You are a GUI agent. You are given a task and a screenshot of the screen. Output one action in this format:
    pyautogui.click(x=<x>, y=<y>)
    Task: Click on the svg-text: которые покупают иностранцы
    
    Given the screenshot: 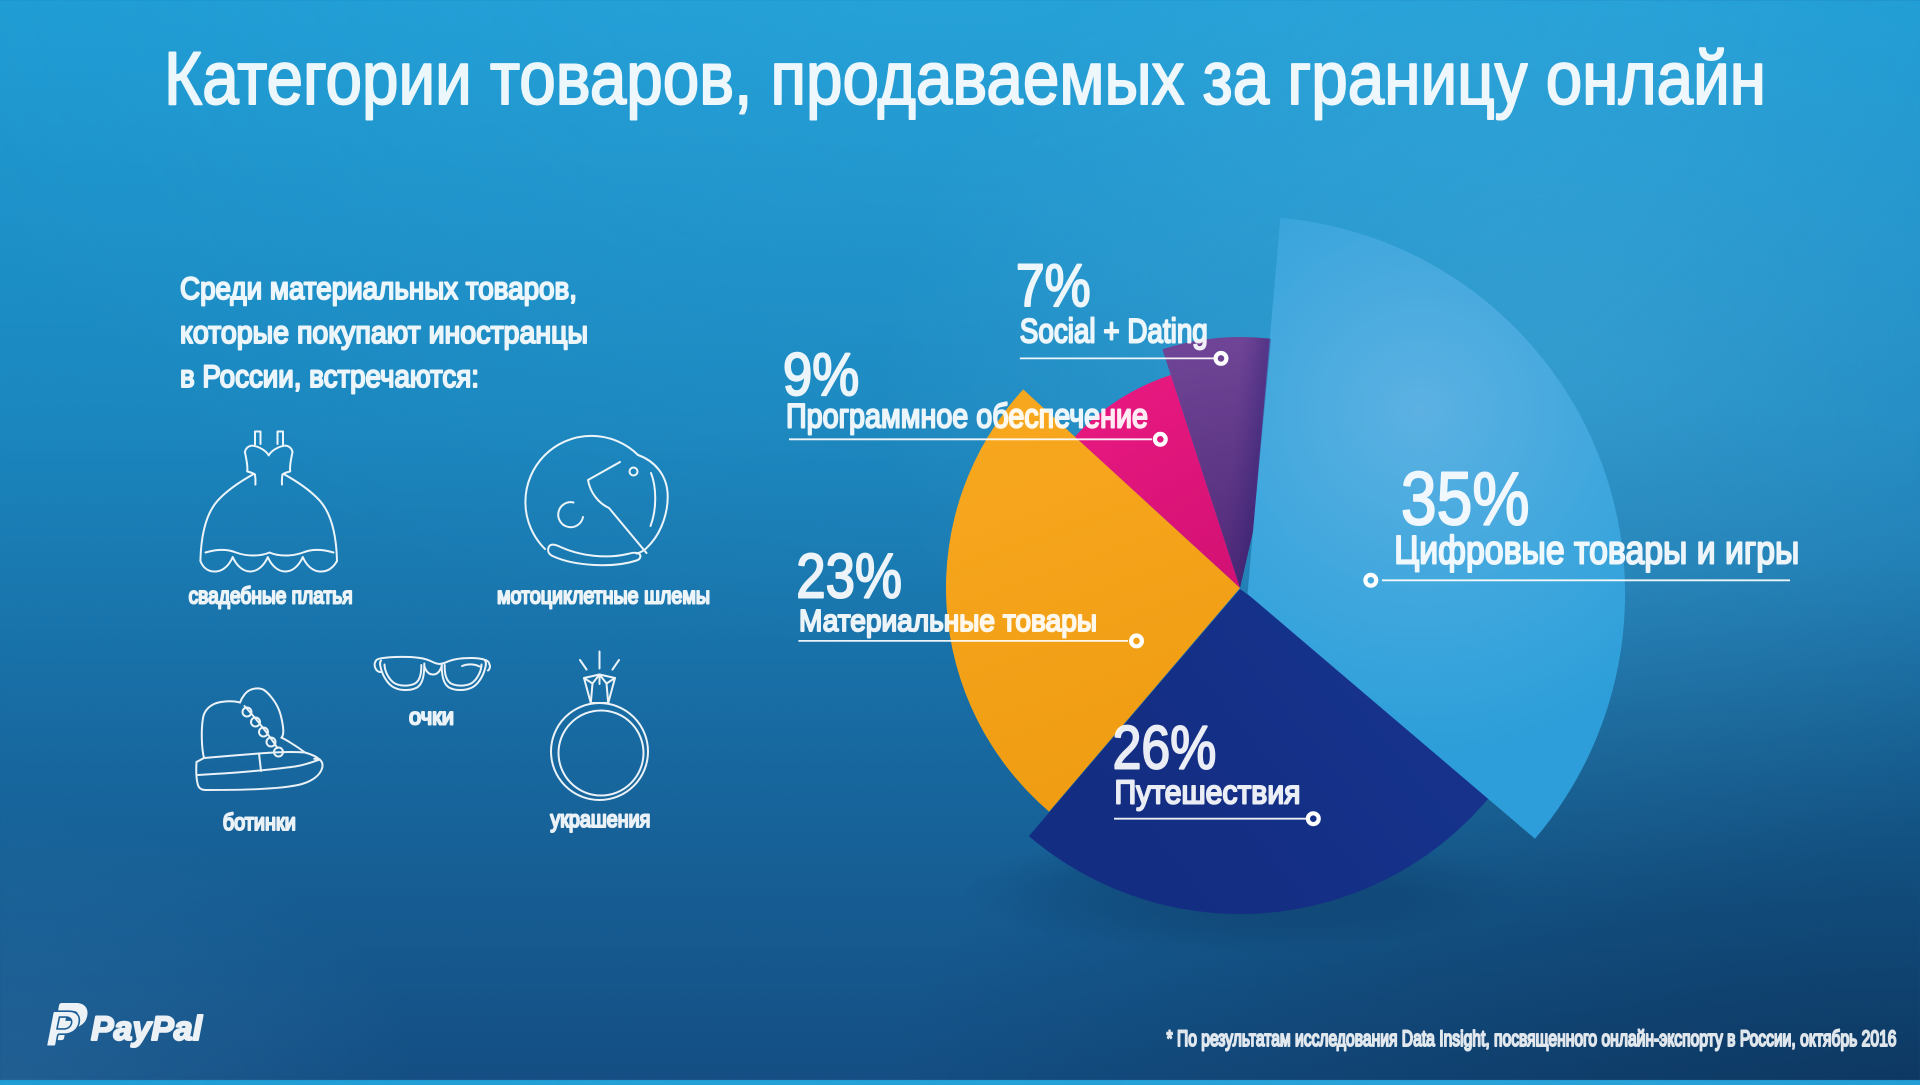 What is the action you would take?
    pyautogui.click(x=384, y=332)
    